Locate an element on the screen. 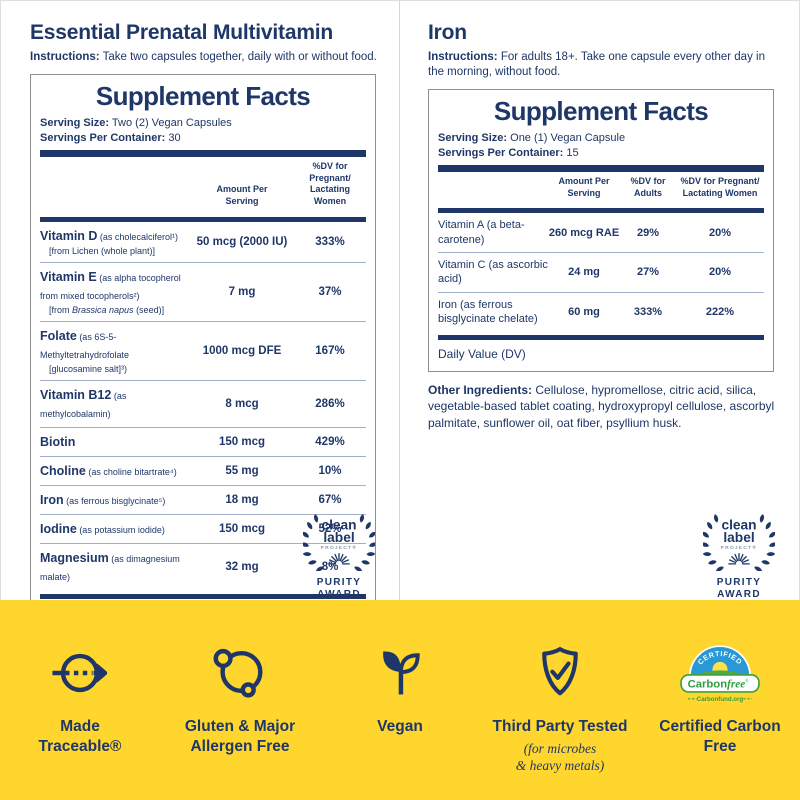 Image resolution: width=800 pixels, height=800 pixels. servings-value: 15 is located at coordinates (571, 153).